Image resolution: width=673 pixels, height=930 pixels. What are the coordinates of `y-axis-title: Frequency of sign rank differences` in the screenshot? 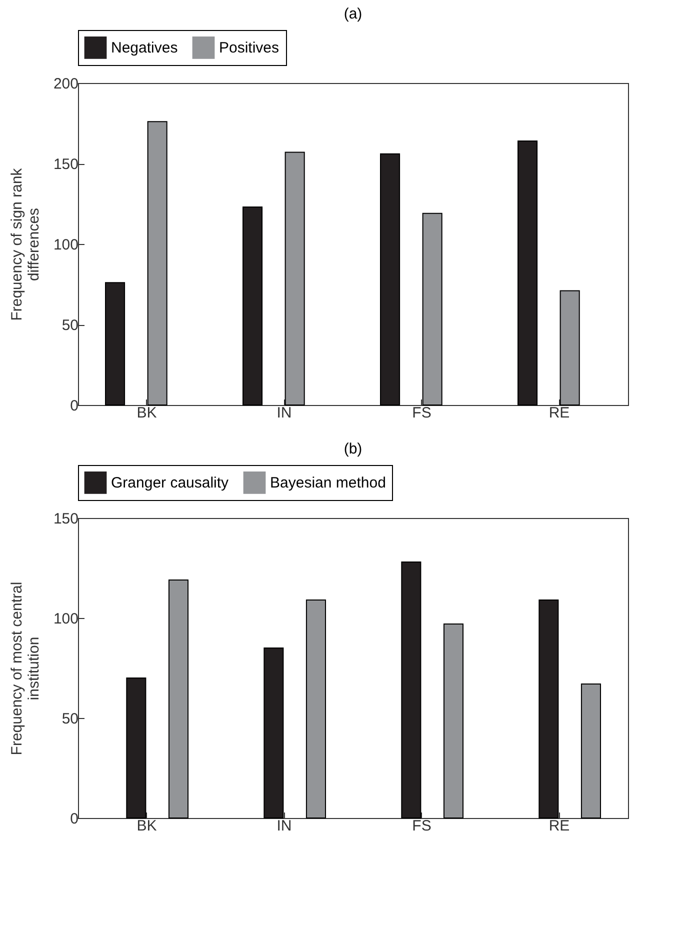 It's located at (25, 244).